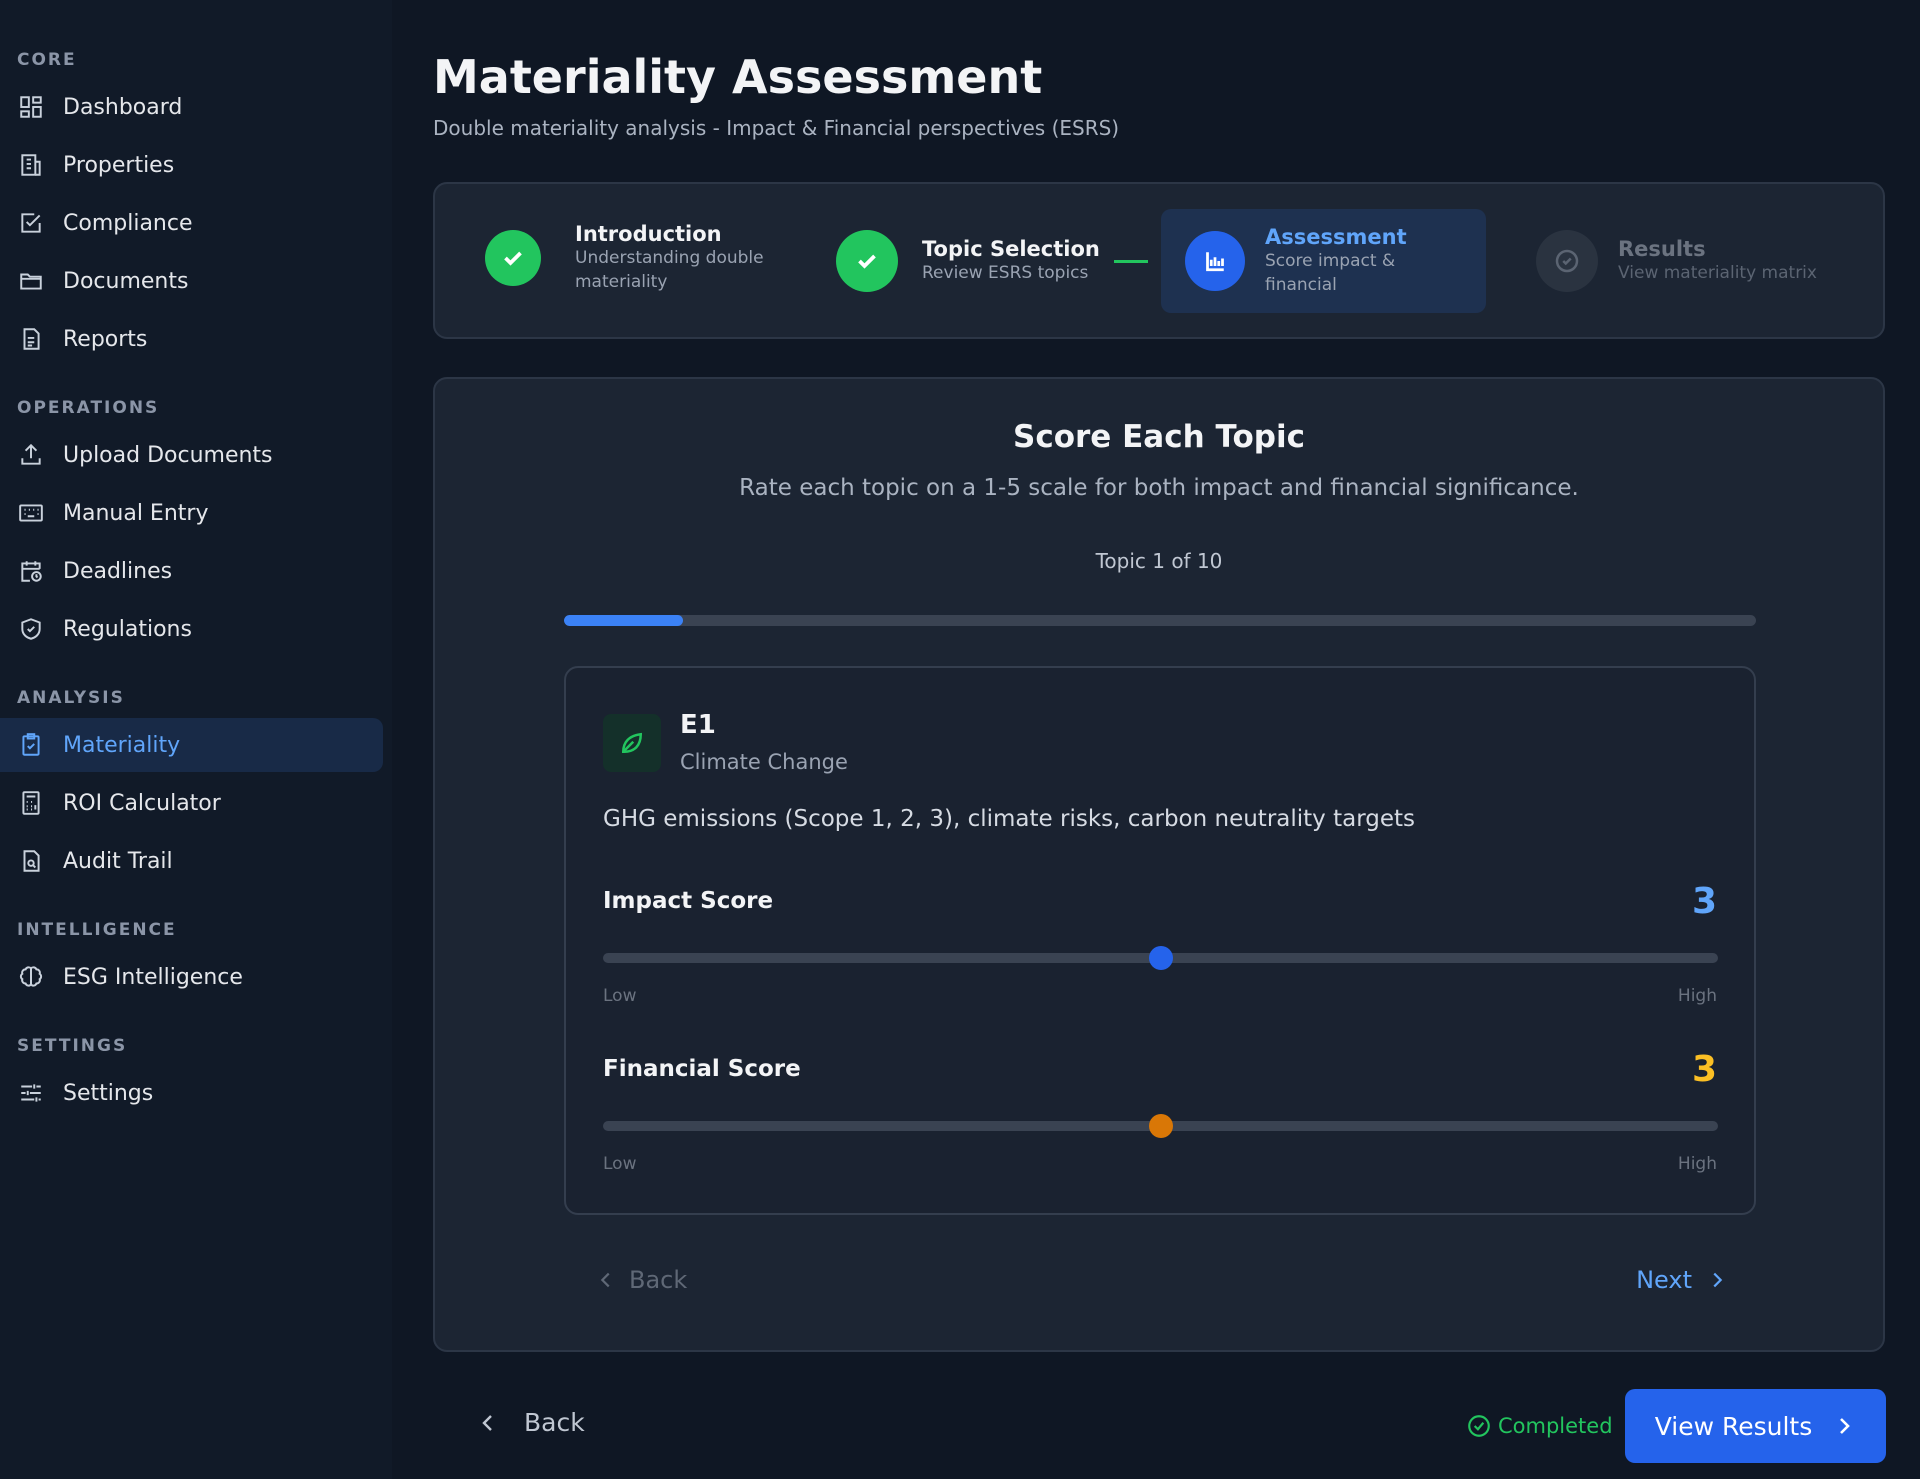 This screenshot has width=1920, height=1479. I want to click on topic-next-button: Next, so click(1682, 1280).